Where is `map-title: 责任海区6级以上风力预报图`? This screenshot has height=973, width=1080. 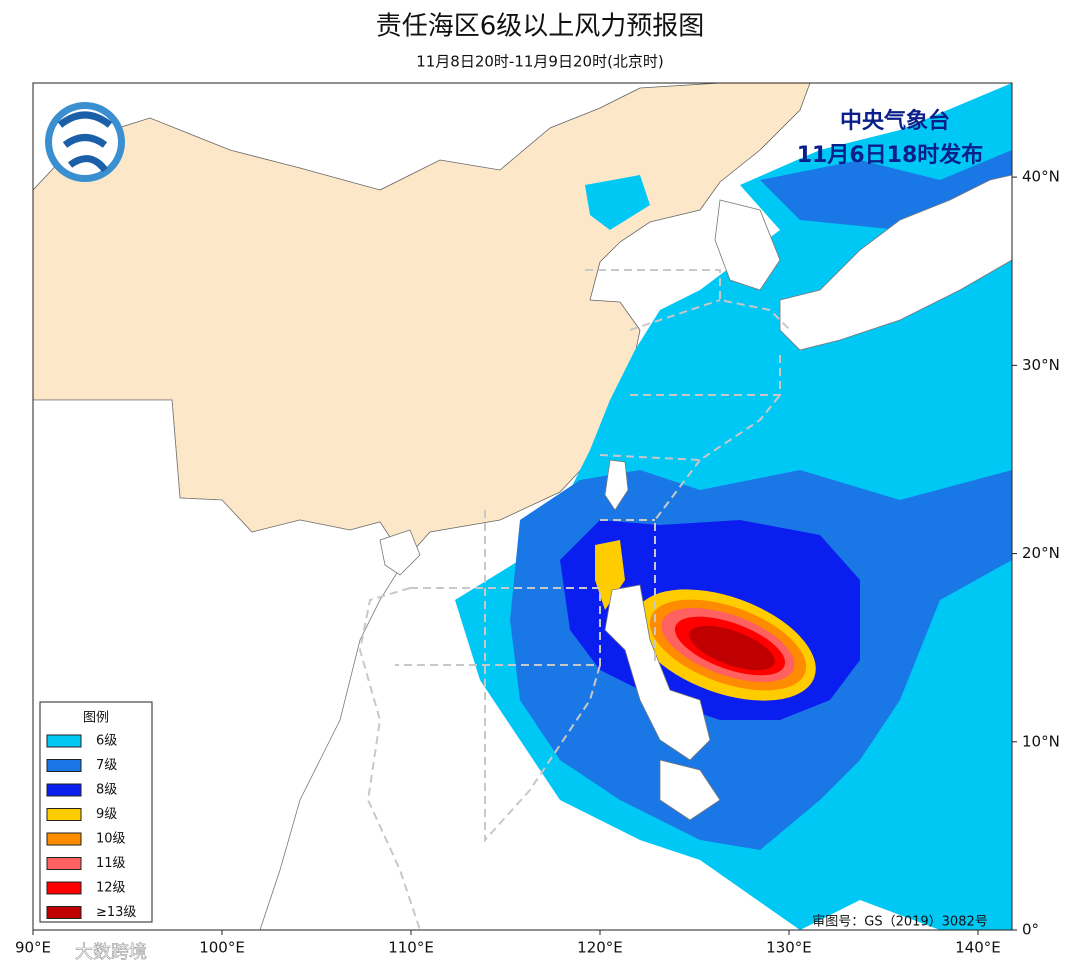 map-title: 责任海区6级以上风力预报图 is located at coordinates (540, 27).